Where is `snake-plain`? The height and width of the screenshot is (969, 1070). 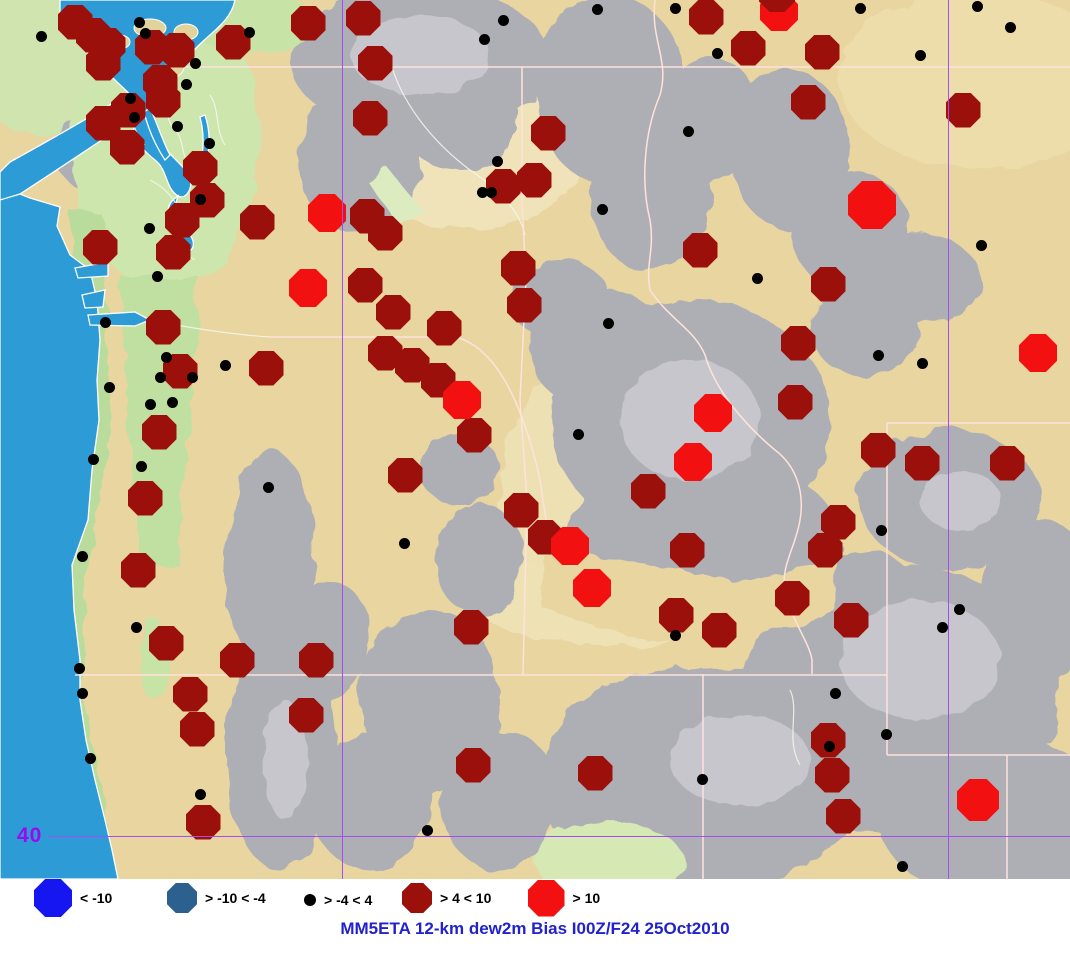 snake-plain is located at coordinates (689, 596).